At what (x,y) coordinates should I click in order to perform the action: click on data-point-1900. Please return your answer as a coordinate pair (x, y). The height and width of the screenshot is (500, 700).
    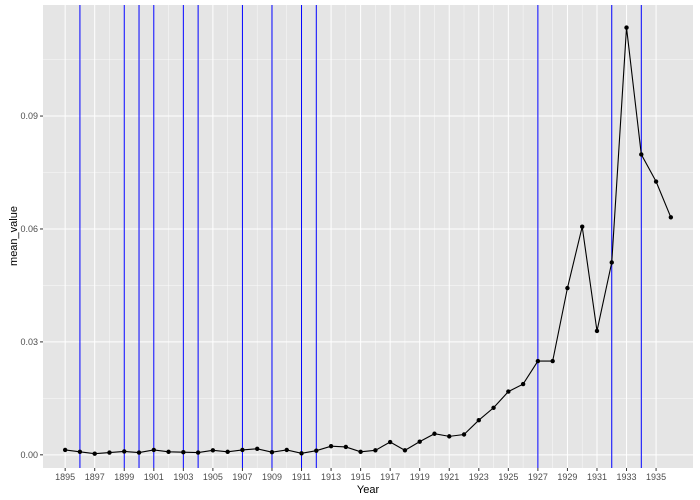
    Looking at the image, I should click on (139, 452).